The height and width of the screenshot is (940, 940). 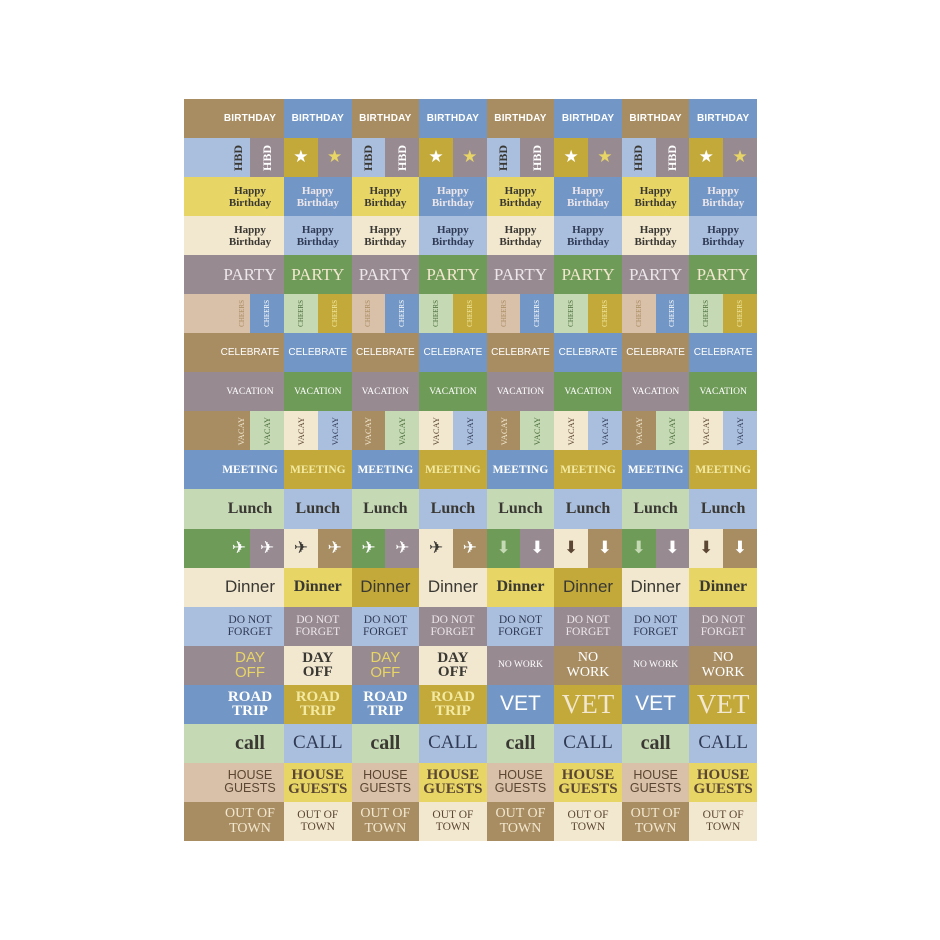 I want to click on sticker: call, so click(x=655, y=743).